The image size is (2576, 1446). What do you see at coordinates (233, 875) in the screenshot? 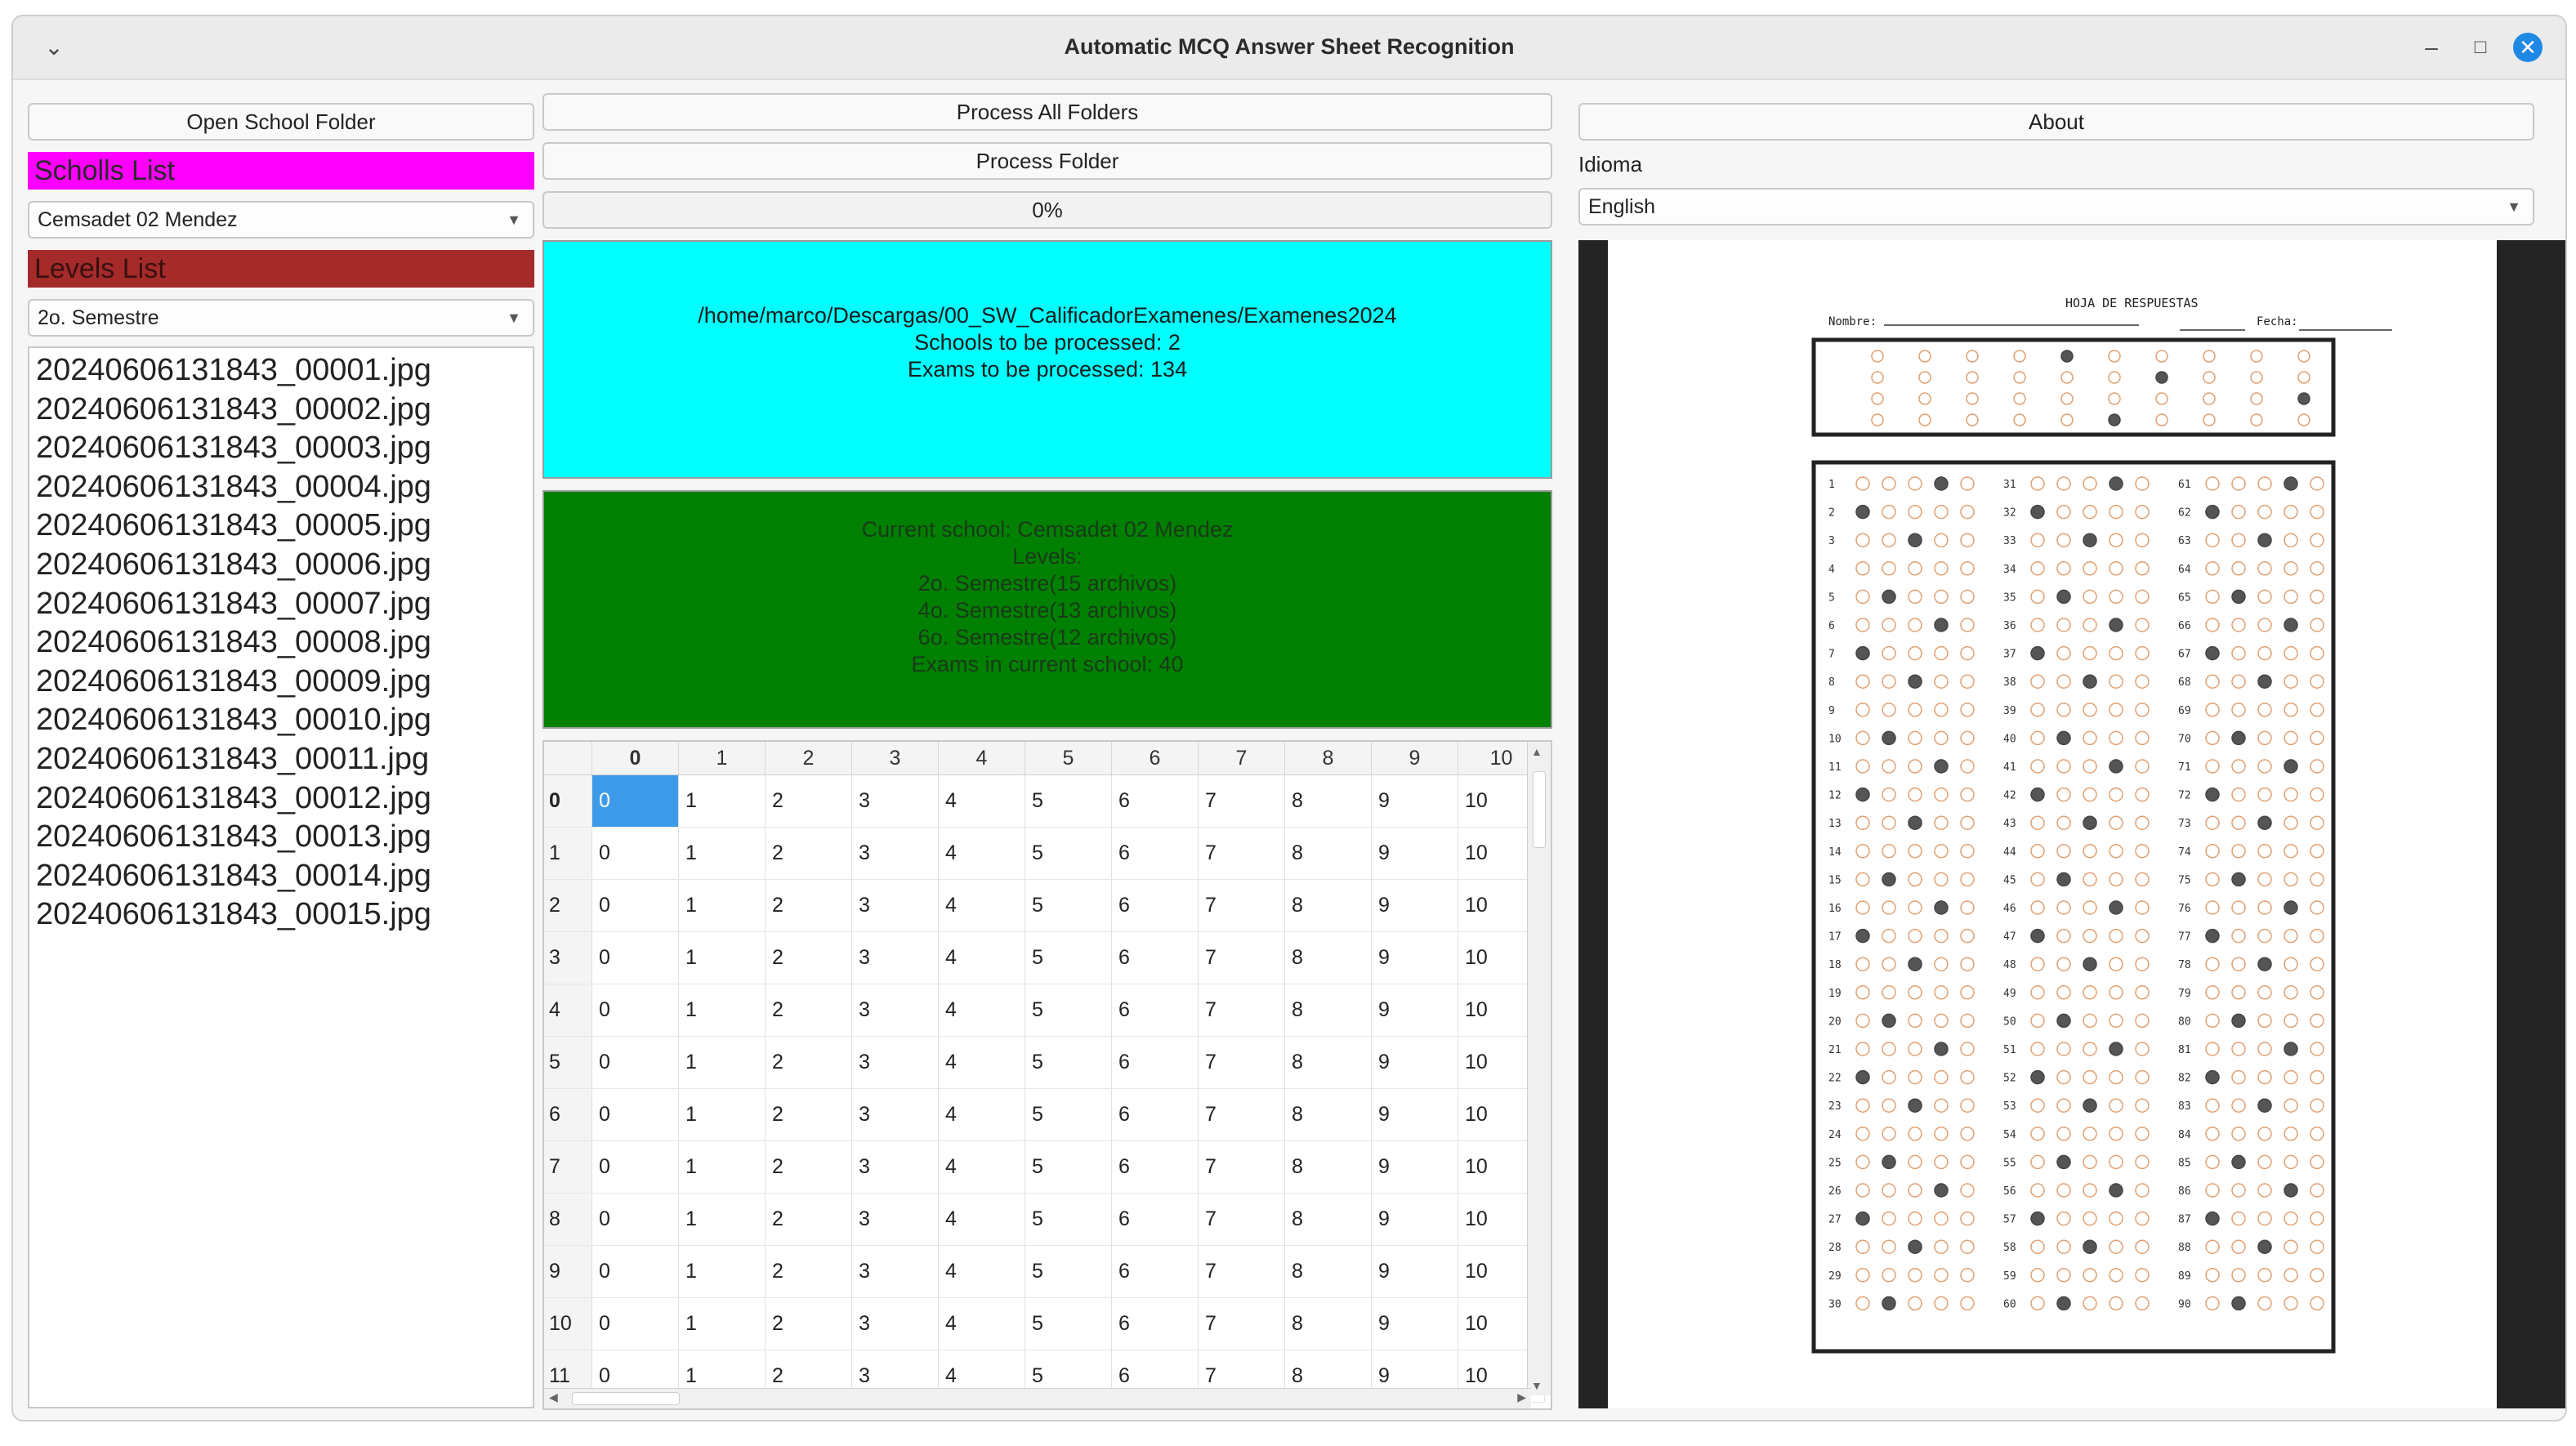
I see `list-item: 20240606131843_00014.jpg` at bounding box center [233, 875].